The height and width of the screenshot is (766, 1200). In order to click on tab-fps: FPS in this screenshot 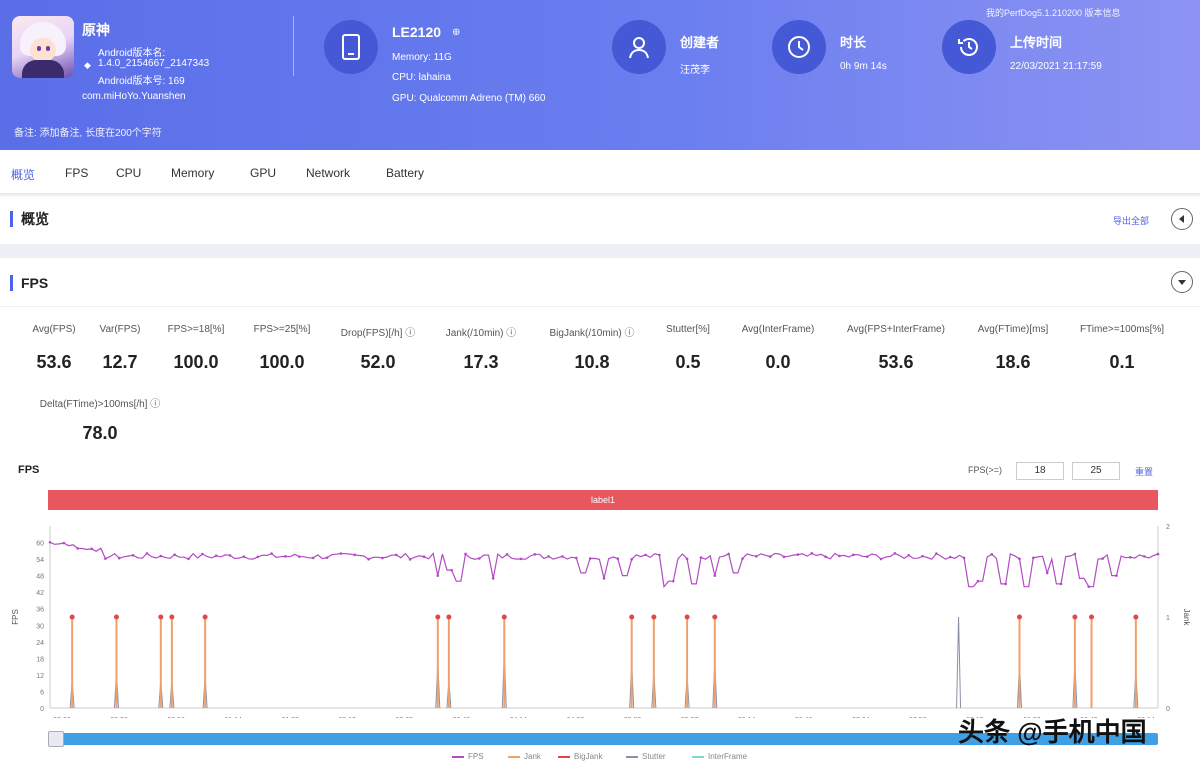, I will do `click(77, 173)`.